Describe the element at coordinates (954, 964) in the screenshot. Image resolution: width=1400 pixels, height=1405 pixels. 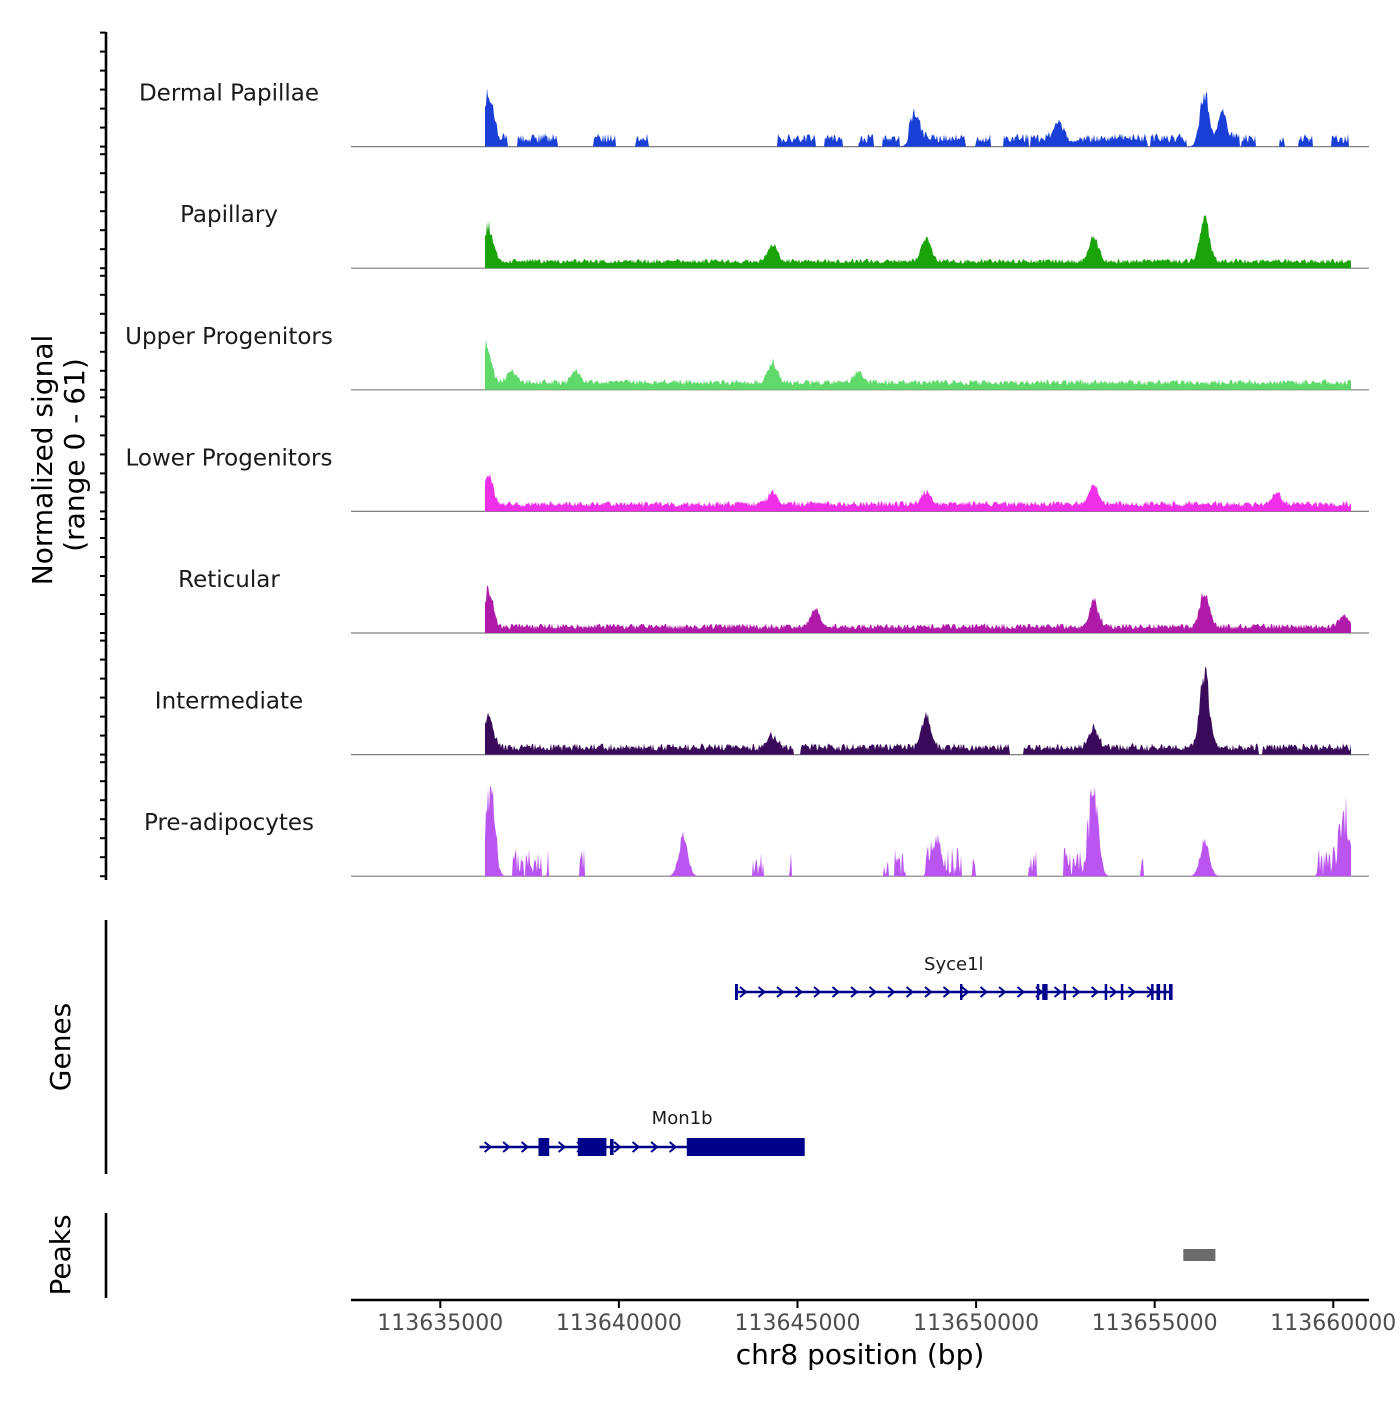
I see `gene-label: Syce1l` at that location.